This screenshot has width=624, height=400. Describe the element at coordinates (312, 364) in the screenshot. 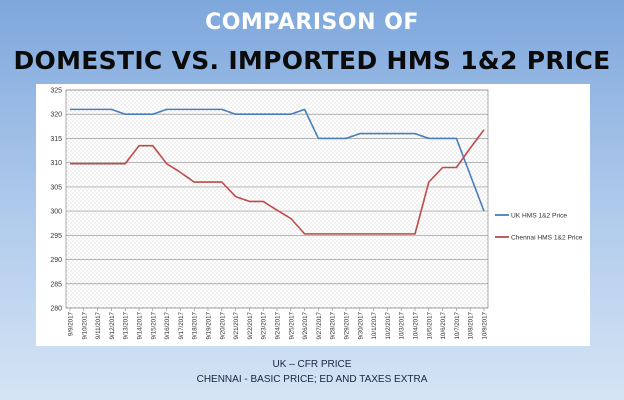

I see `footer-note-uk: UK – CFR PRICE` at that location.